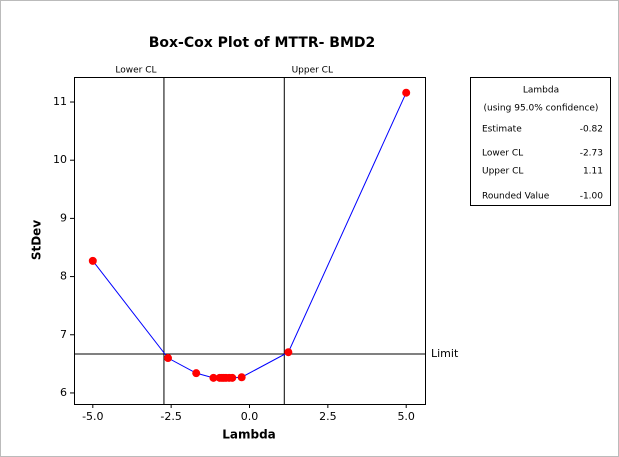 The width and height of the screenshot is (619, 457). I want to click on info-subtitle: (using 95.0% confidence), so click(541, 109).